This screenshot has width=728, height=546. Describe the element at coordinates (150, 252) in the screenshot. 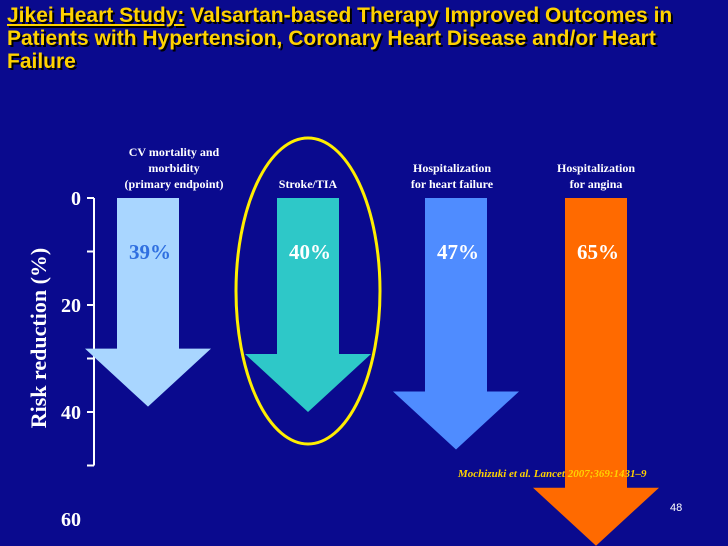

I see `value-label-1: 39%` at that location.